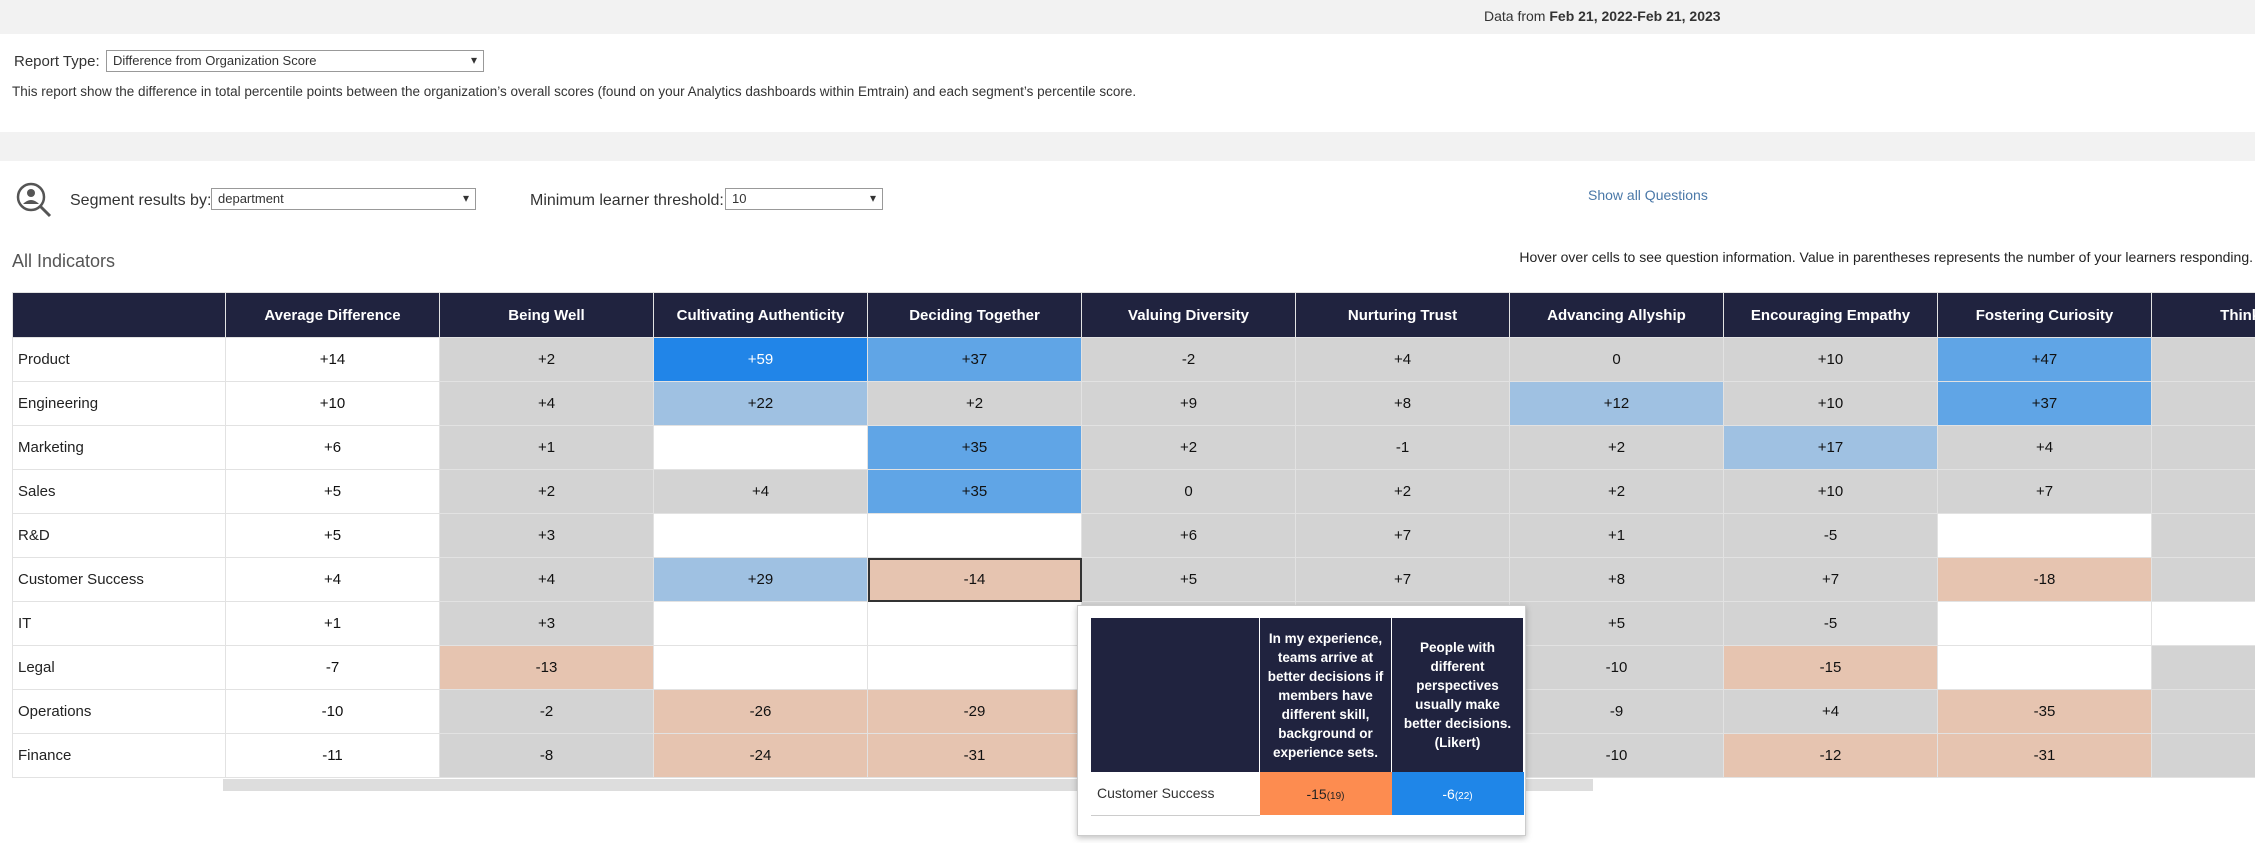 The image size is (2255, 843). What do you see at coordinates (1830, 447) in the screenshot?
I see `cell: +17` at bounding box center [1830, 447].